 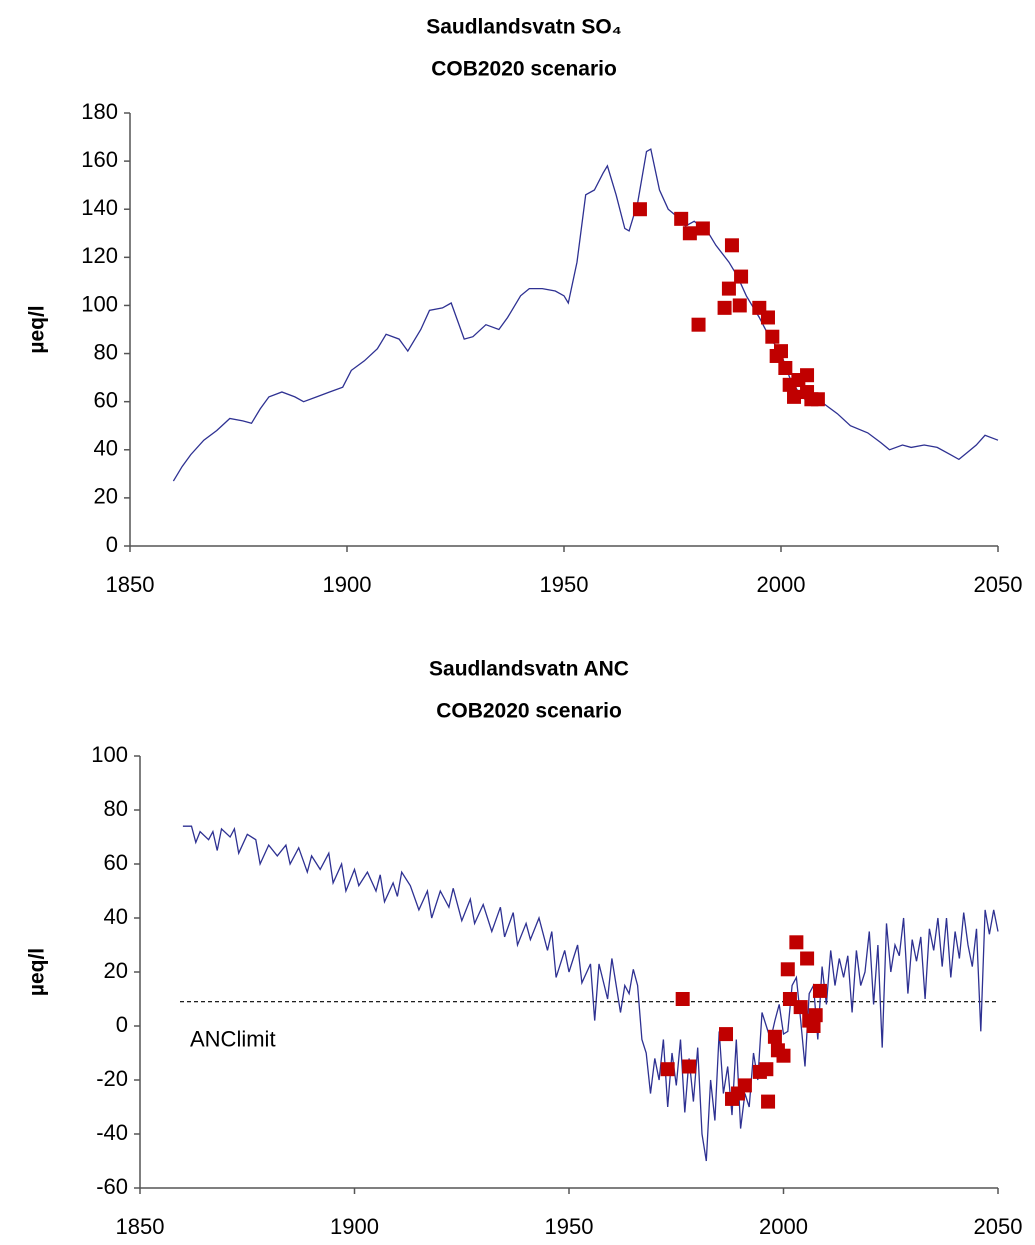 I want to click on y-tick-label: 180, so click(x=99, y=111).